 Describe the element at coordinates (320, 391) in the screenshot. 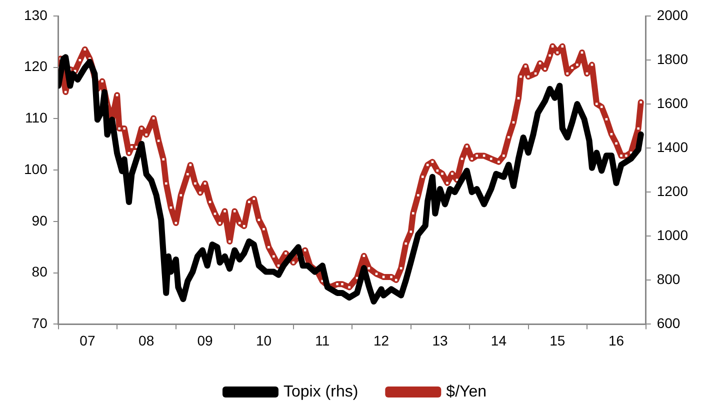

I see `legend-label: Topix (rhs)` at that location.